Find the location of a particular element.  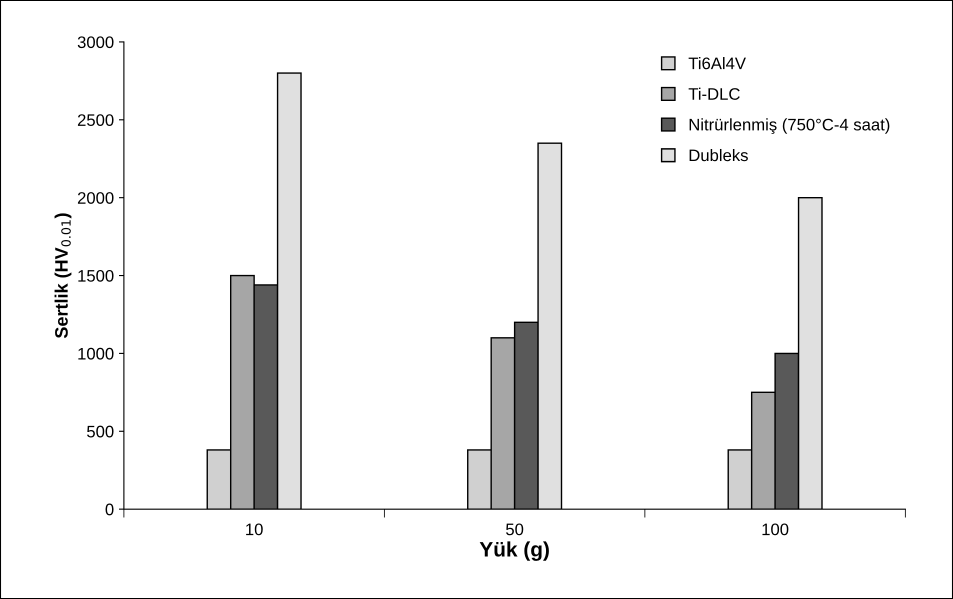

x-axis-title: Yük (g) is located at coordinates (514, 551).